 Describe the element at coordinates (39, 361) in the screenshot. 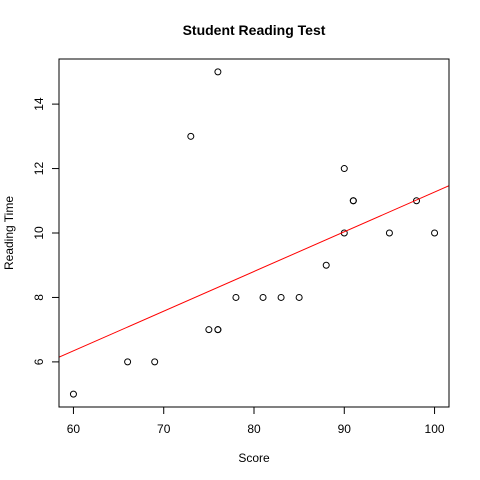

I see `y-tick-label: 6` at that location.